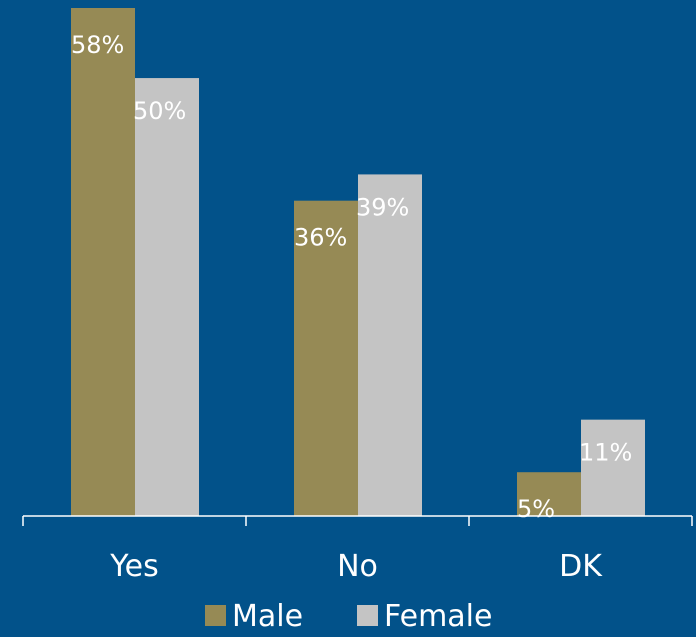  Describe the element at coordinates (382, 207) in the screenshot. I see `data-label-female-no: 39%` at that location.